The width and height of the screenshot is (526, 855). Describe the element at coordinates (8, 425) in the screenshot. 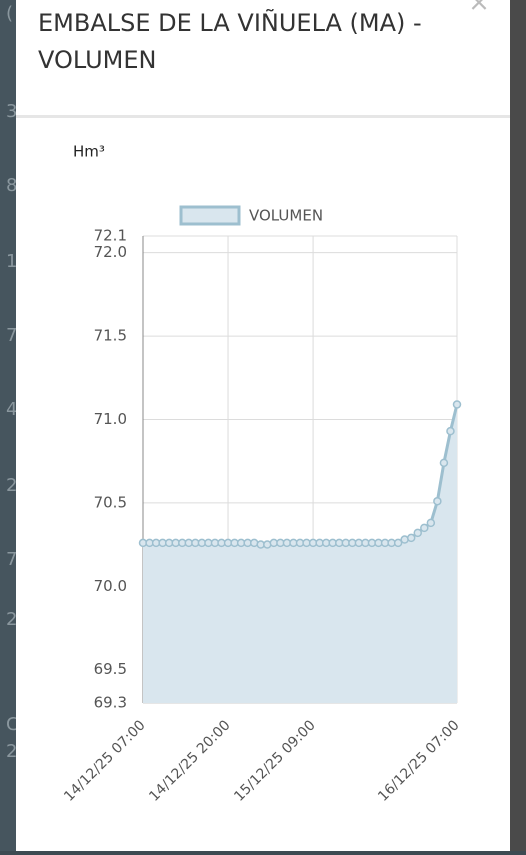

I see `backdrop-left` at that location.